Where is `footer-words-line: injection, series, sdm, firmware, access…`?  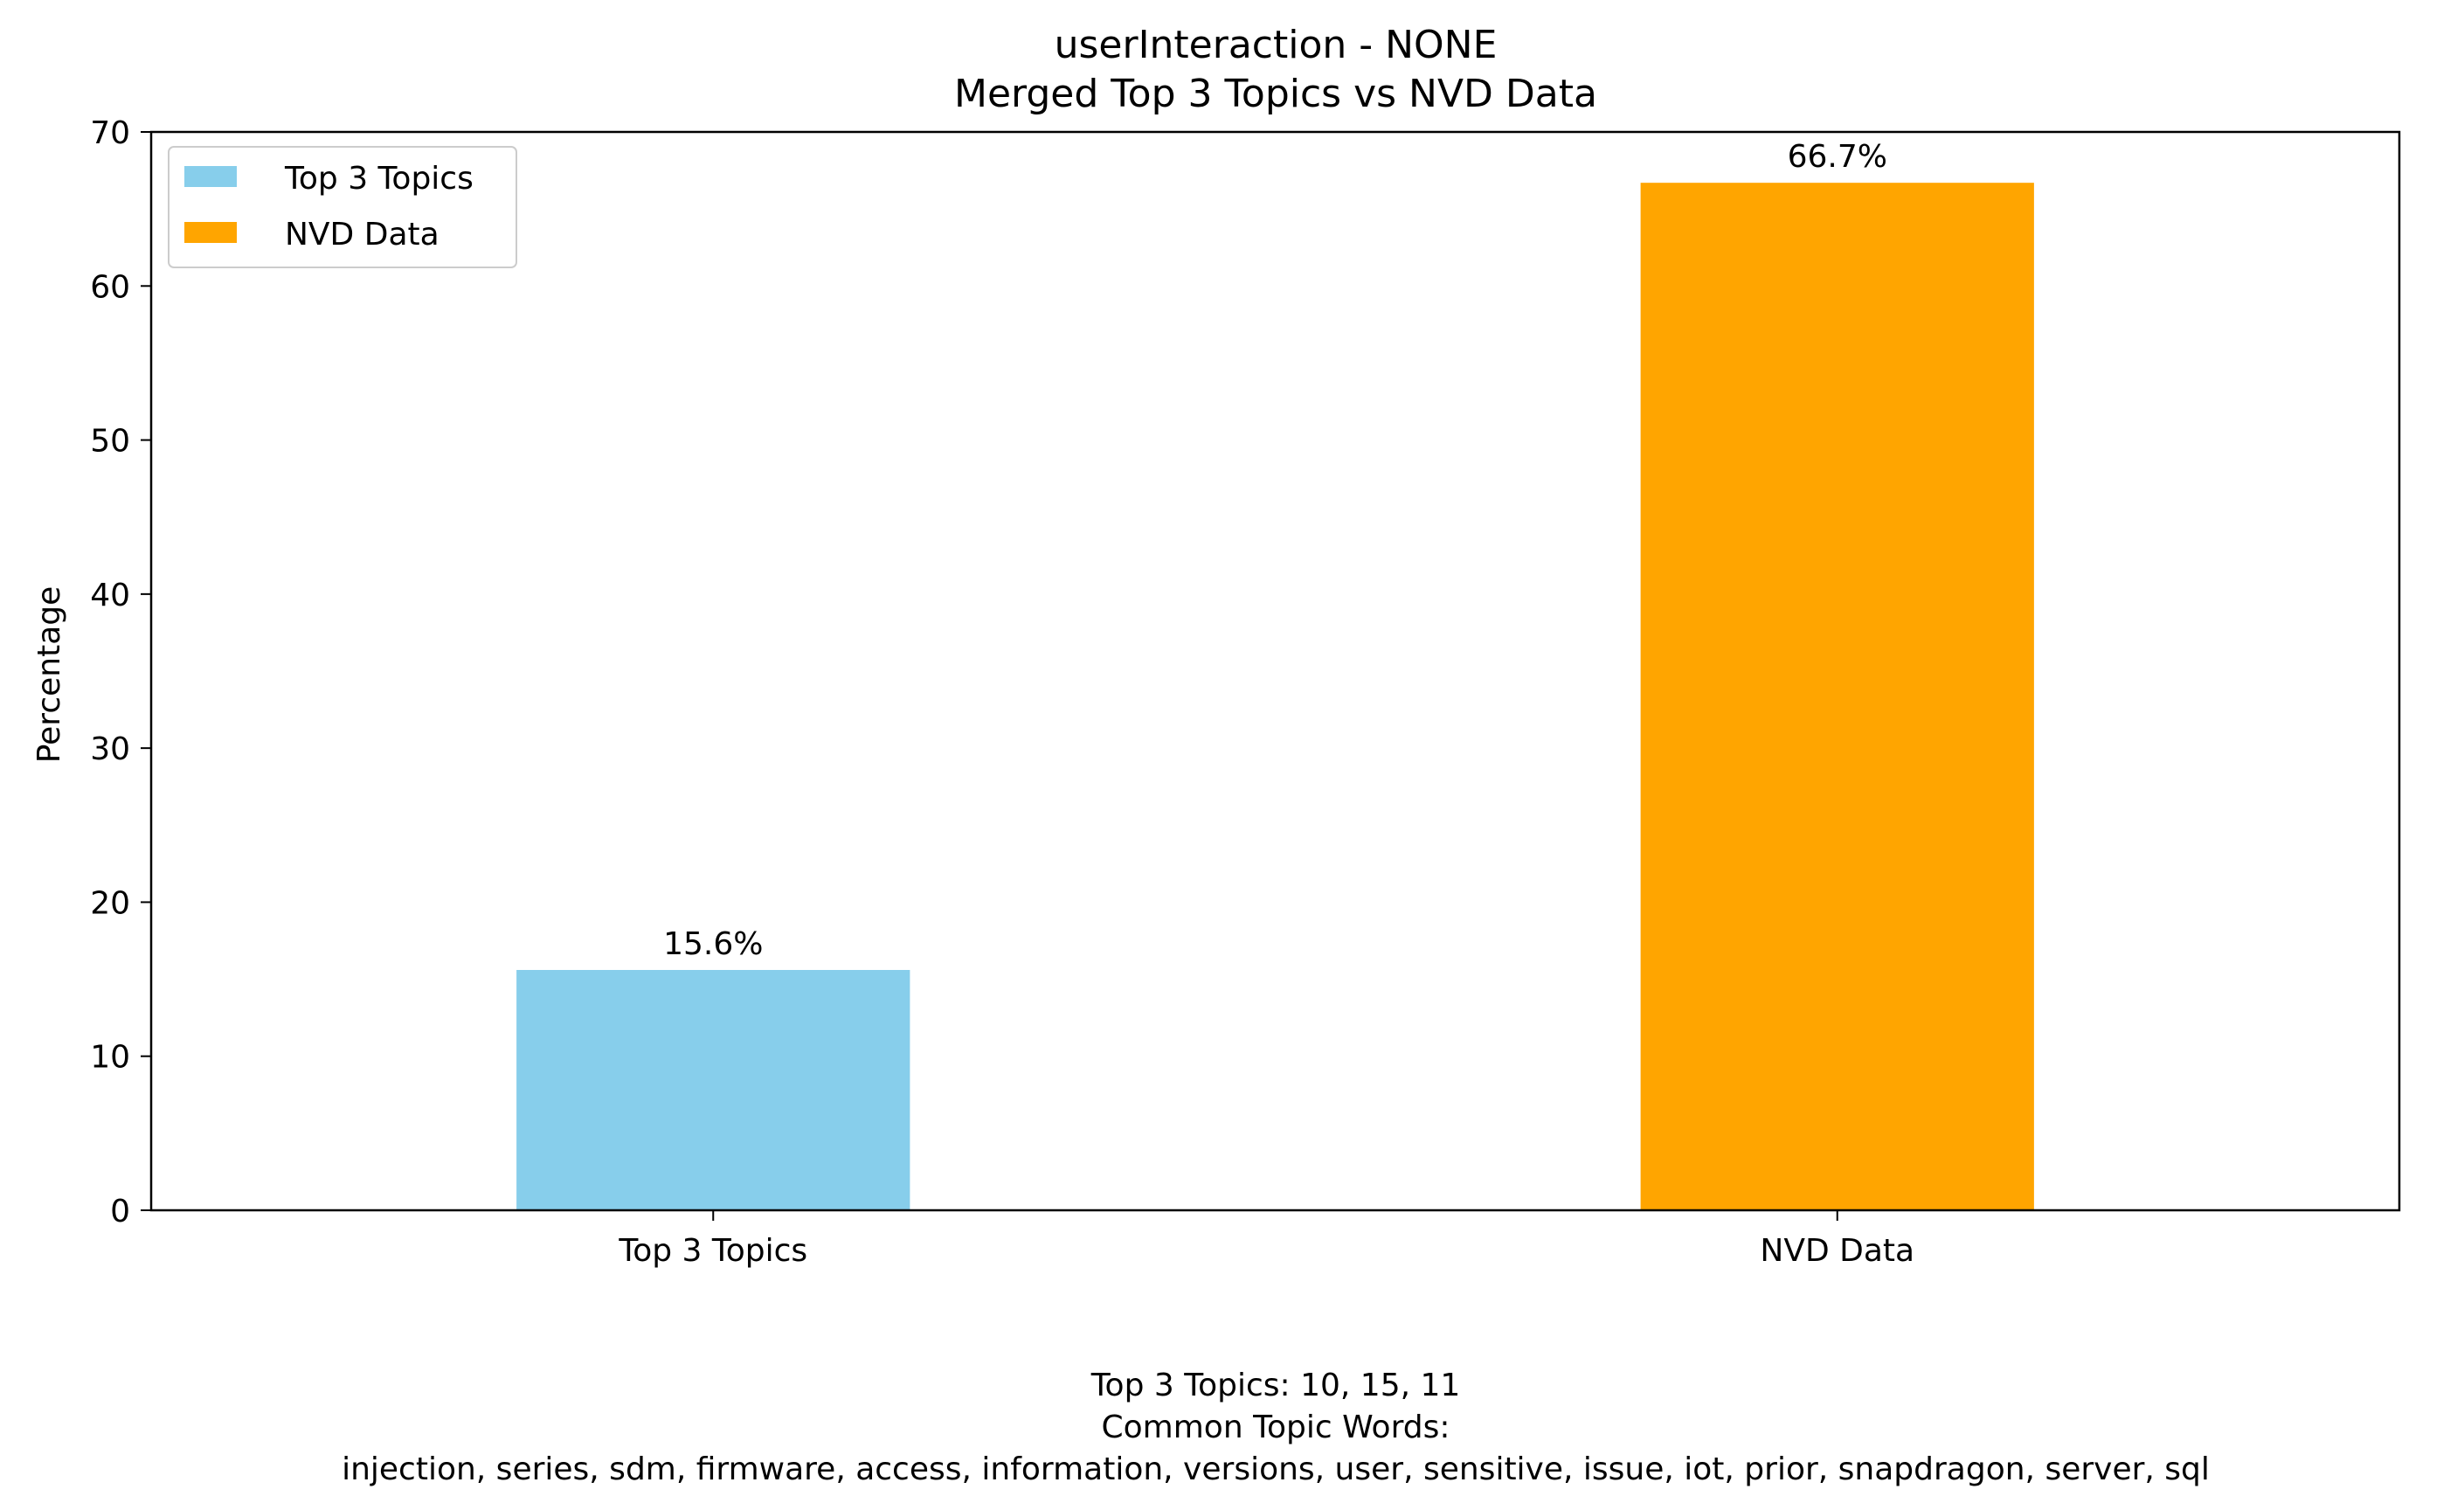
footer-words-line: injection, series, sdm, firmware, access… is located at coordinates (1276, 1469).